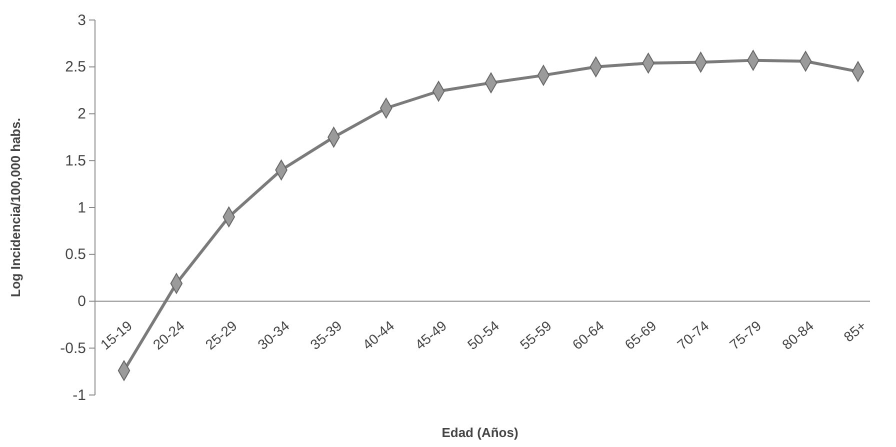  What do you see at coordinates (855, 331) in the screenshot?
I see `x-tick-label: 85+` at bounding box center [855, 331].